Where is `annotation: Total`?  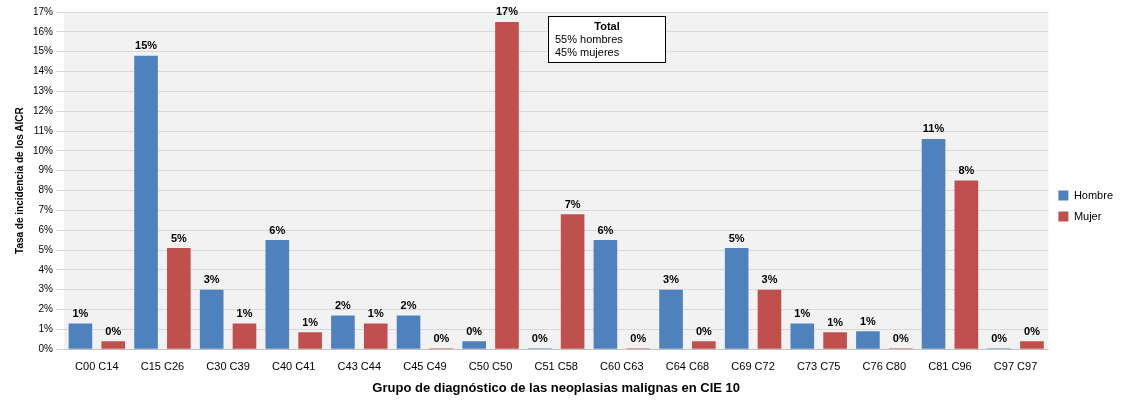
annotation: Total is located at coordinates (607, 26).